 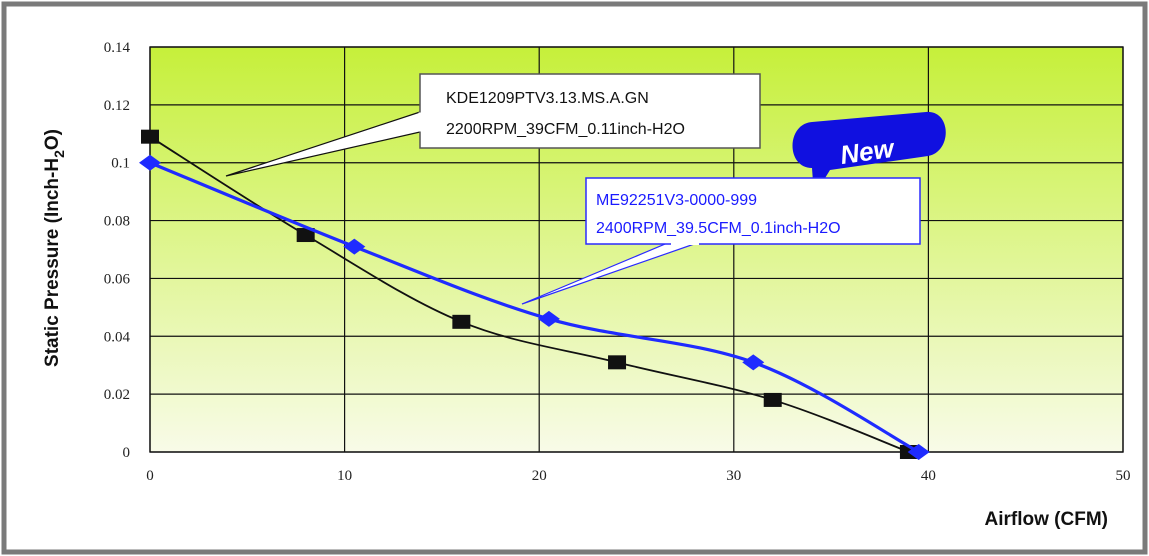 I want to click on y-tick-label: 0, so click(x=127, y=453).